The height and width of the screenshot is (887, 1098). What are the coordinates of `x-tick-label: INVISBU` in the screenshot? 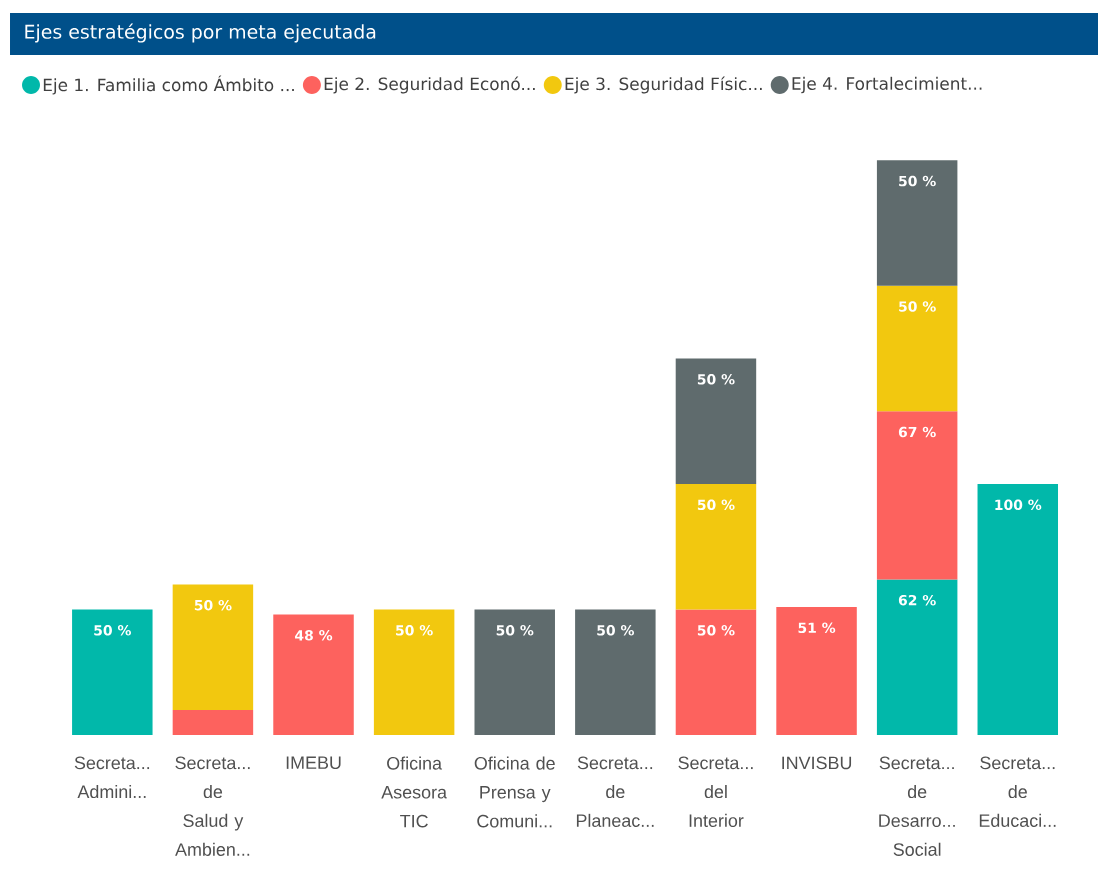 It's located at (817, 763).